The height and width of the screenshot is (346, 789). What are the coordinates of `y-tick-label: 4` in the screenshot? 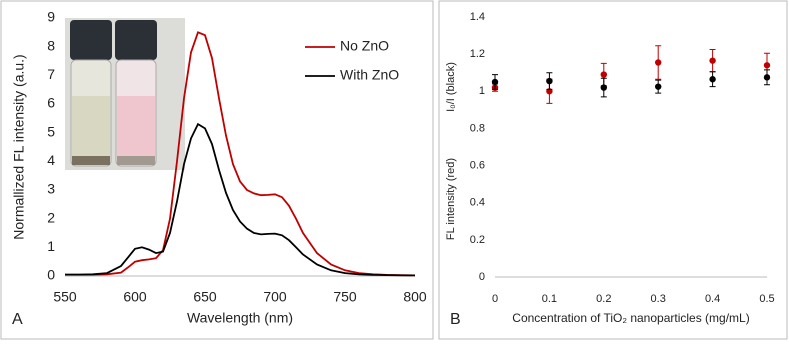 It's located at (51, 160).